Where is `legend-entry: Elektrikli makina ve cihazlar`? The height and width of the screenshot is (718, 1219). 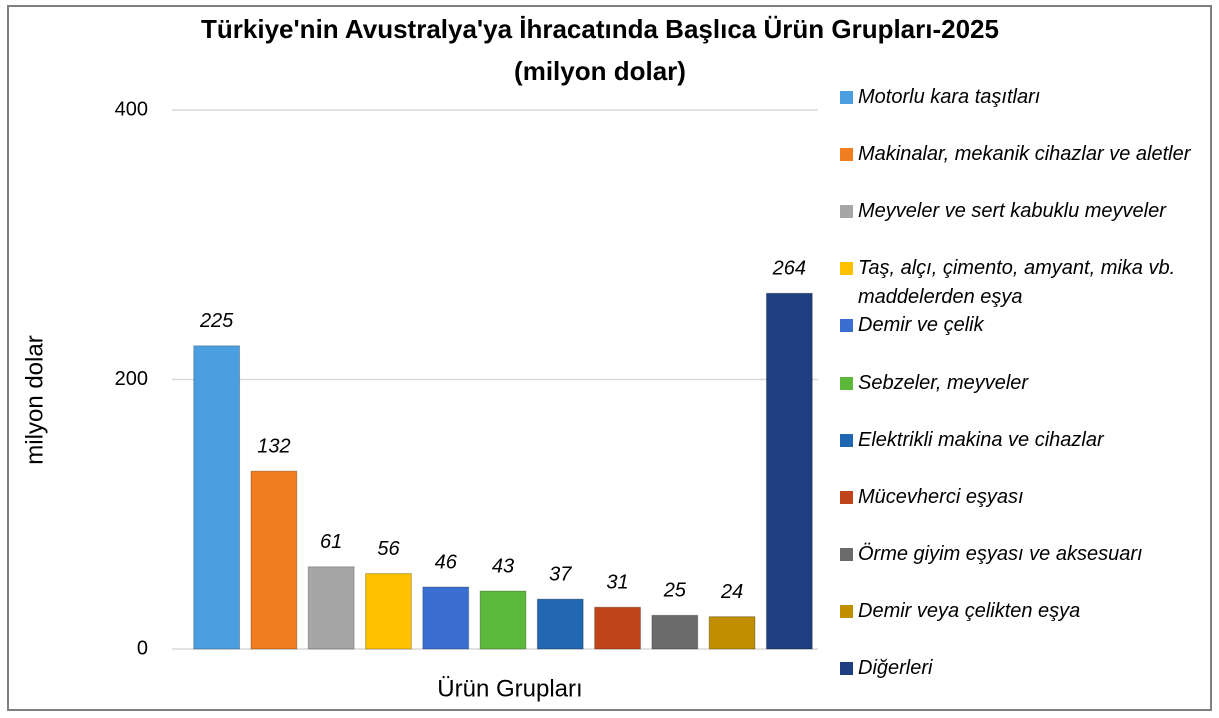
legend-entry: Elektrikli makina ve cihazlar is located at coordinates (1023, 440).